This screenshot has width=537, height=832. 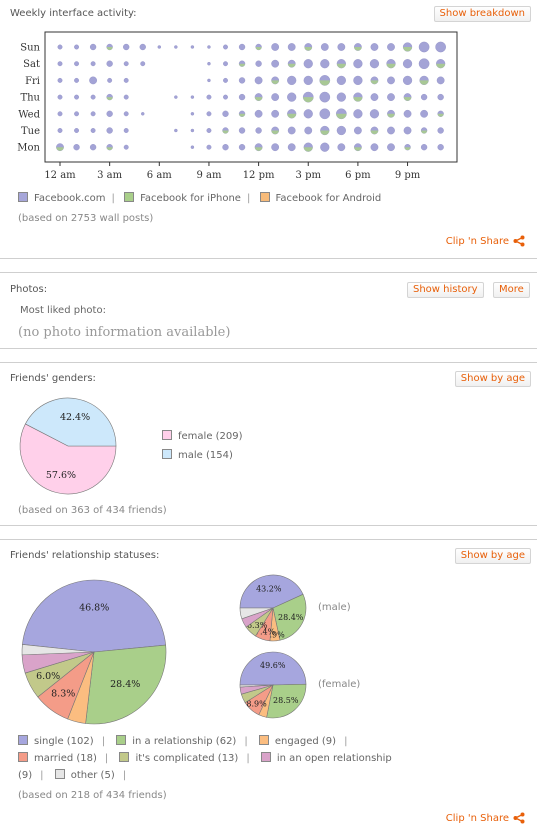 What do you see at coordinates (445, 290) in the screenshot?
I see `show-history-button: Show history` at bounding box center [445, 290].